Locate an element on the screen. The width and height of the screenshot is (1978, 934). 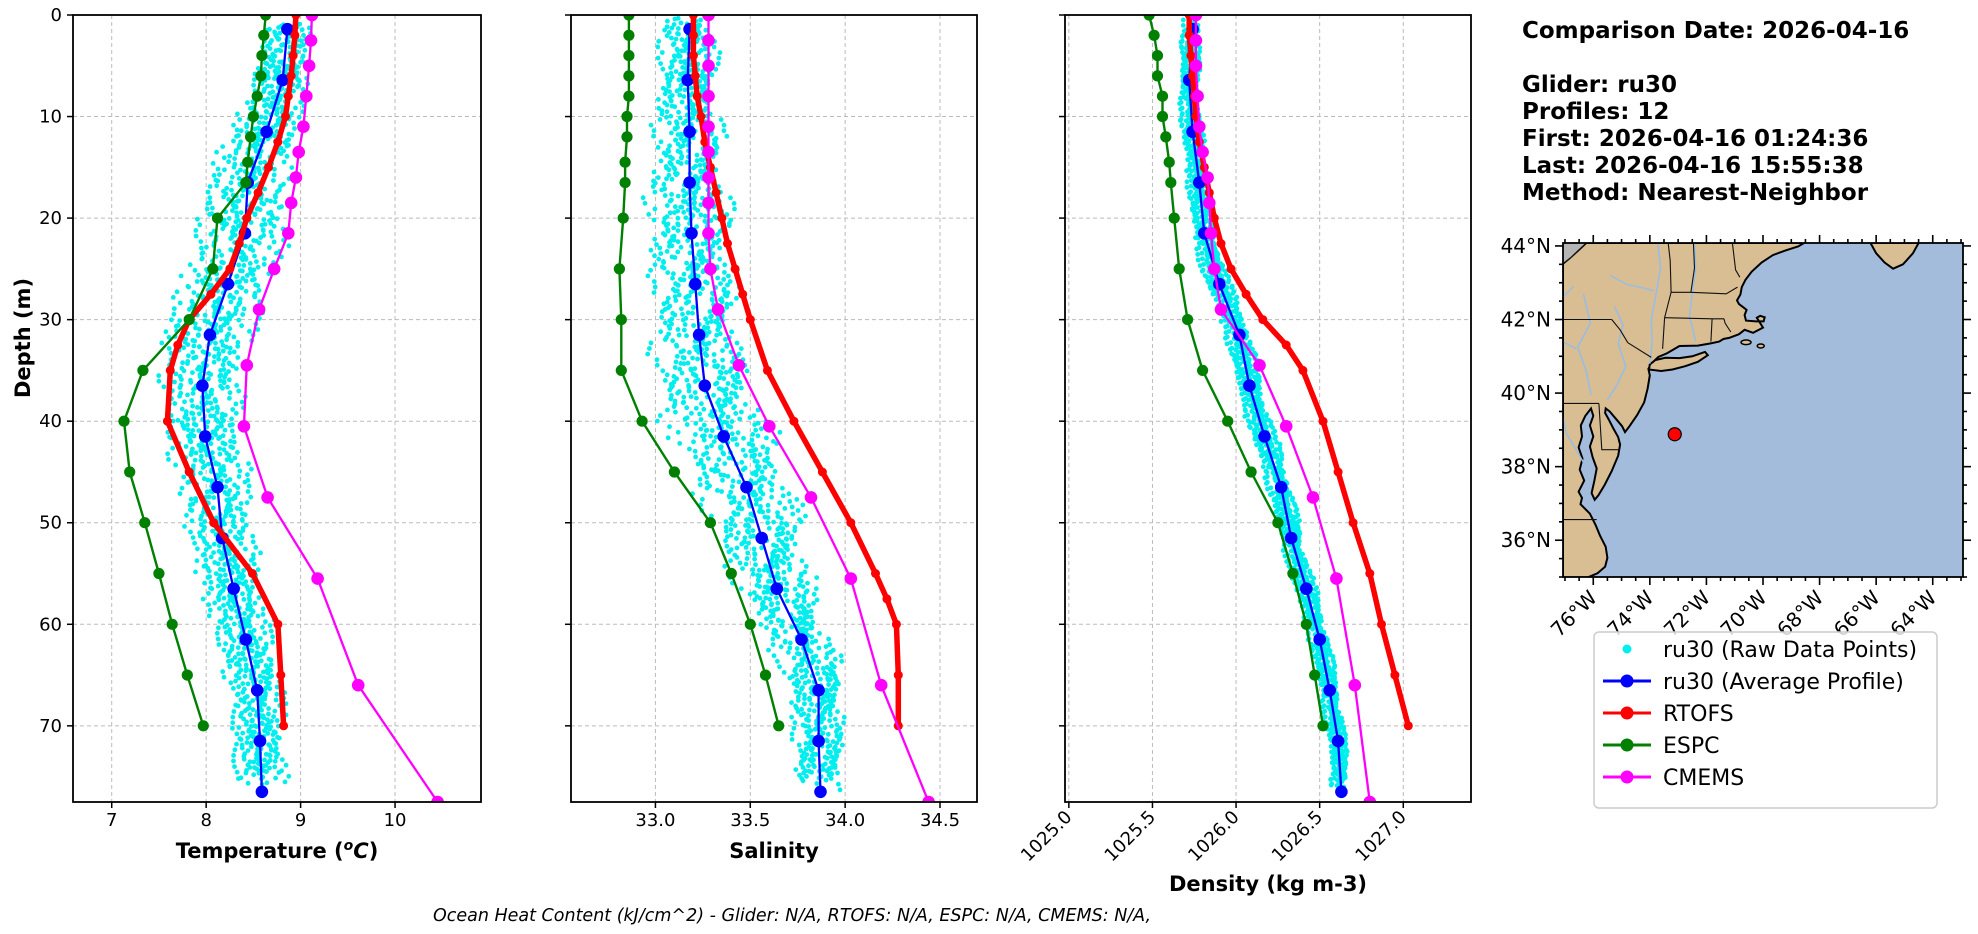
y-axis-label: Depth (m) is located at coordinates (23, 338).